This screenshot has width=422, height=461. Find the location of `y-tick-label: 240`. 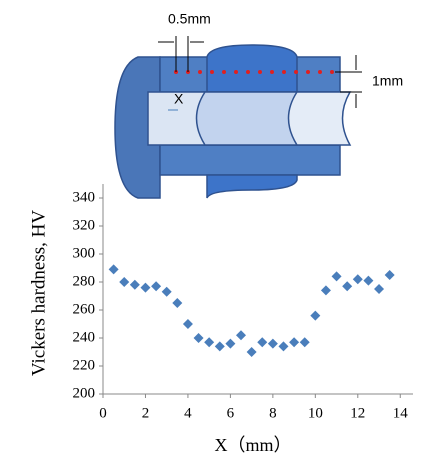

y-tick-label: 240 is located at coordinates (84, 337).